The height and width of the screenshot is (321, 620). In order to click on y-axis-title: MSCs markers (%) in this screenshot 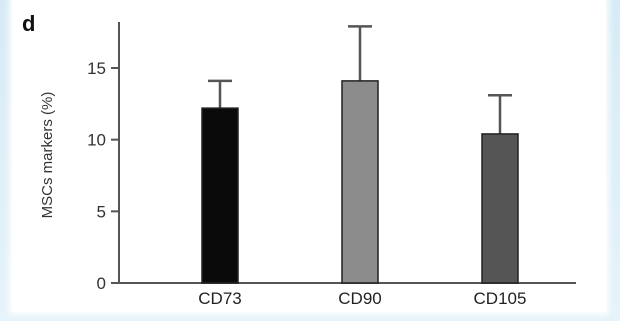, I will do `click(47, 155)`.